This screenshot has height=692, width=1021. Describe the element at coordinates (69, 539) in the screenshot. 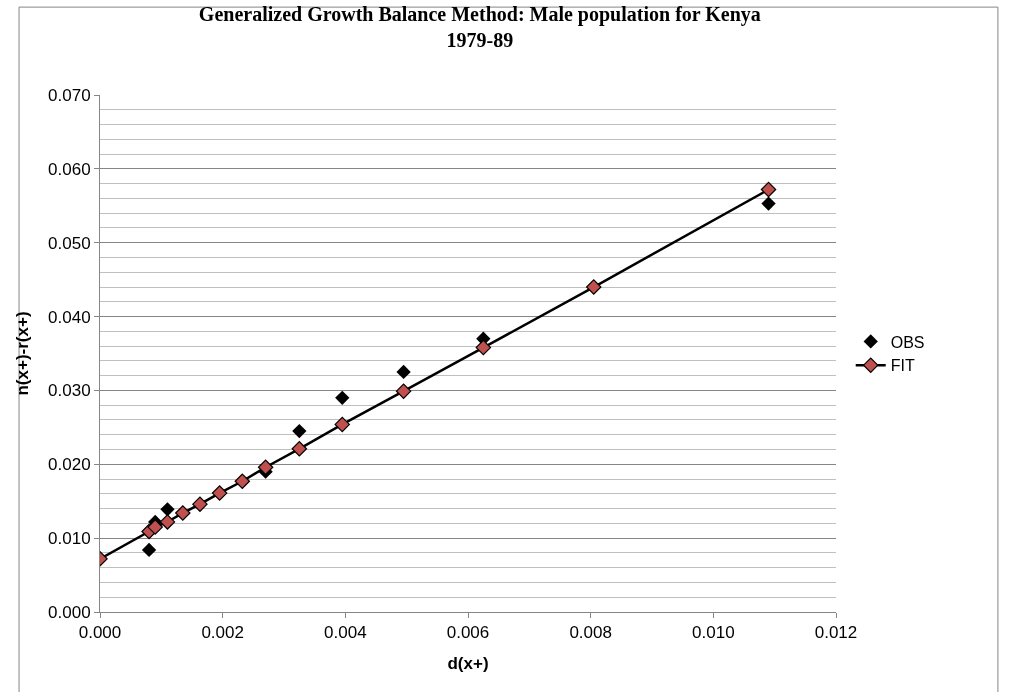

I see `y-tick-label: 0.010` at that location.